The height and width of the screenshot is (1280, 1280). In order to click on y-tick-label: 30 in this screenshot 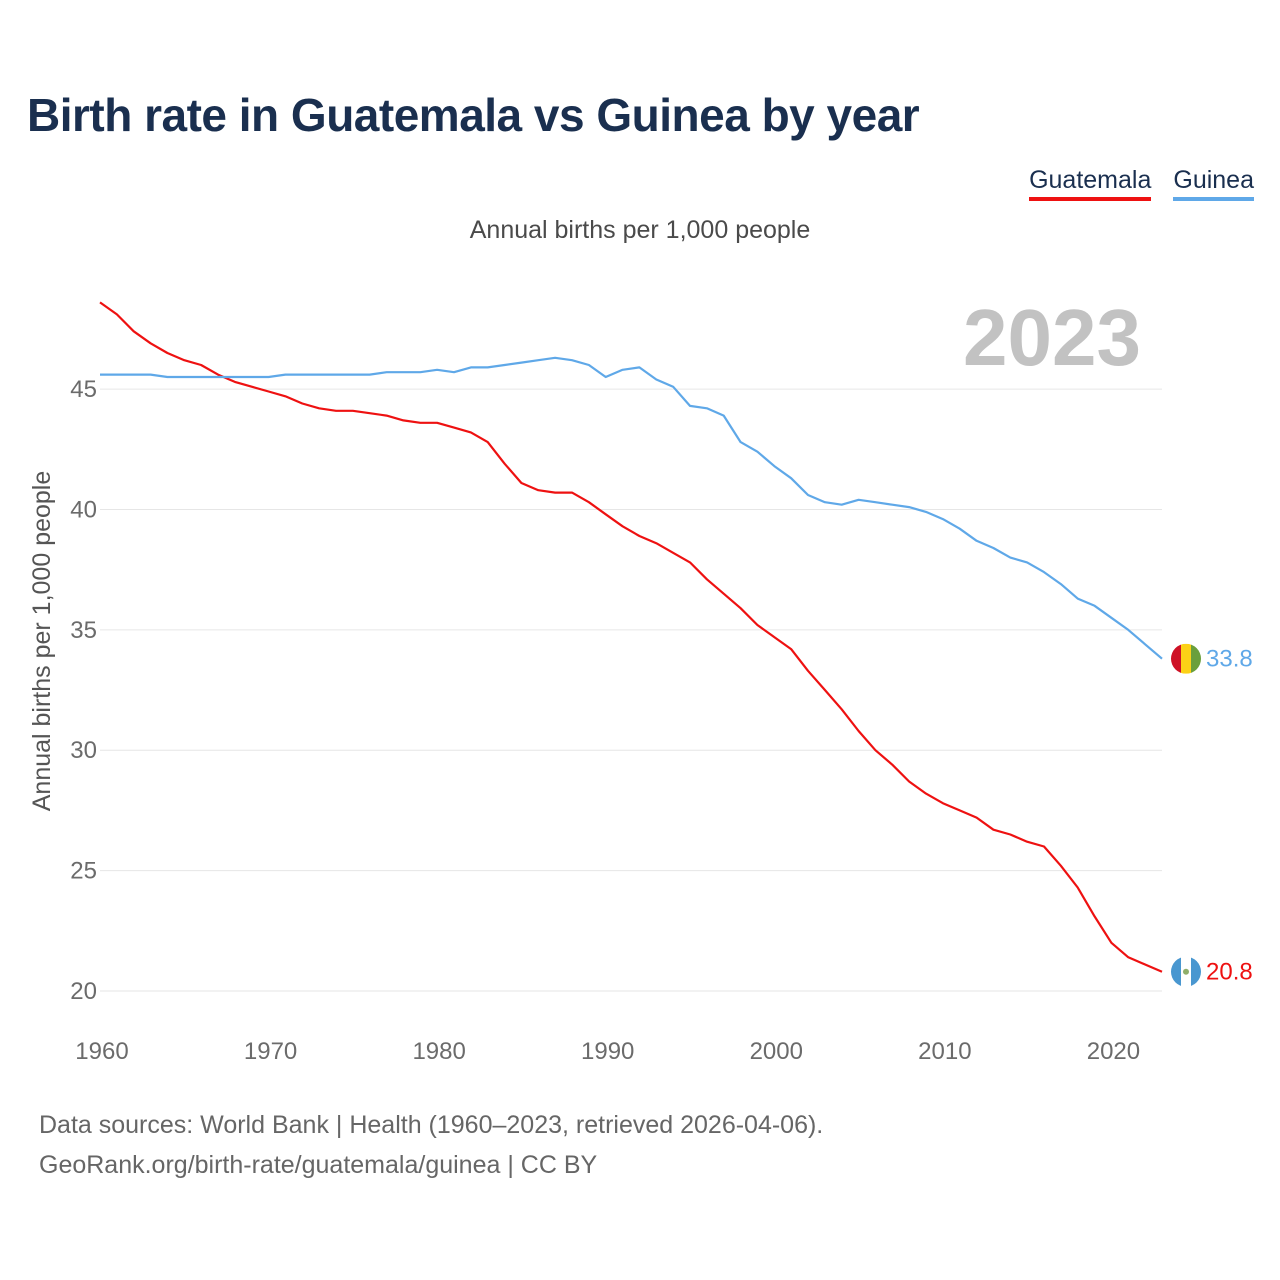, I will do `click(83, 750)`.